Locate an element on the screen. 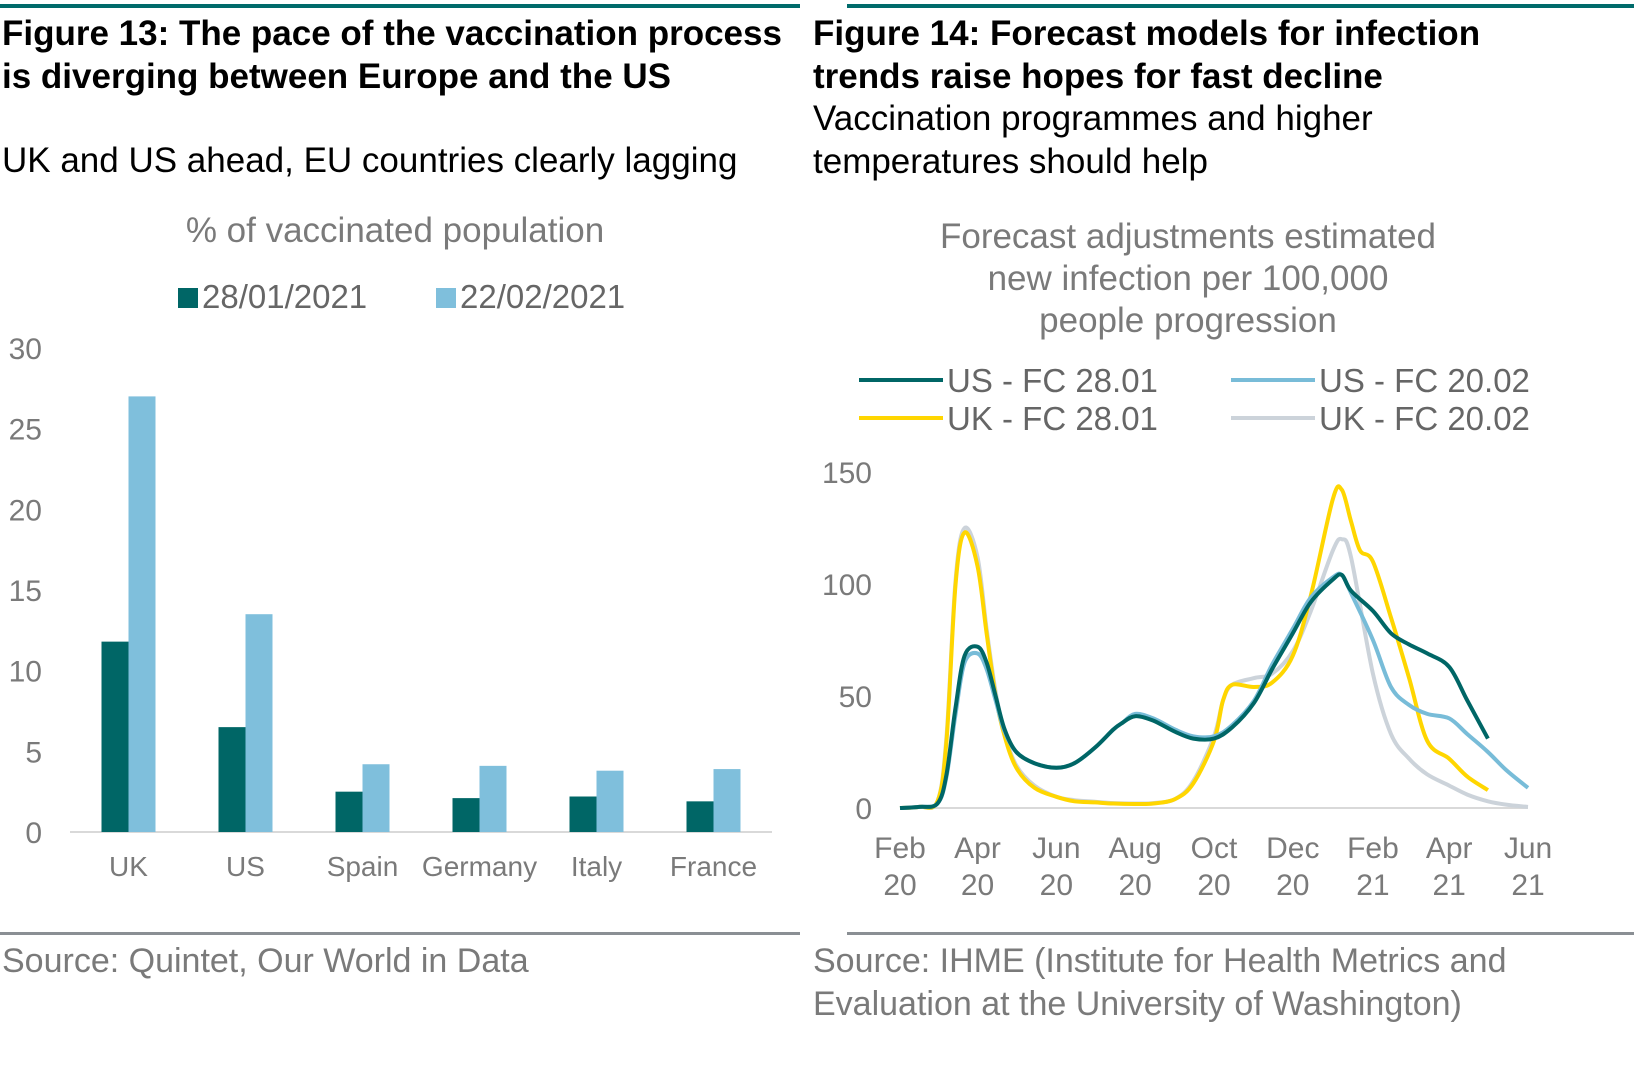 Image resolution: width=1634 pixels, height=1066 pixels. line-chart-title-line: Forecast adjustments estimated is located at coordinates (1188, 236).